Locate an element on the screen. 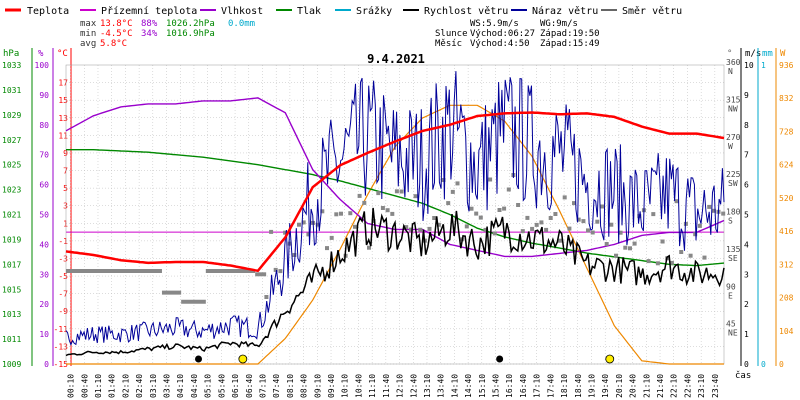 This screenshot has width=800, height=400. stats-min-label: min is located at coordinates (88, 34).